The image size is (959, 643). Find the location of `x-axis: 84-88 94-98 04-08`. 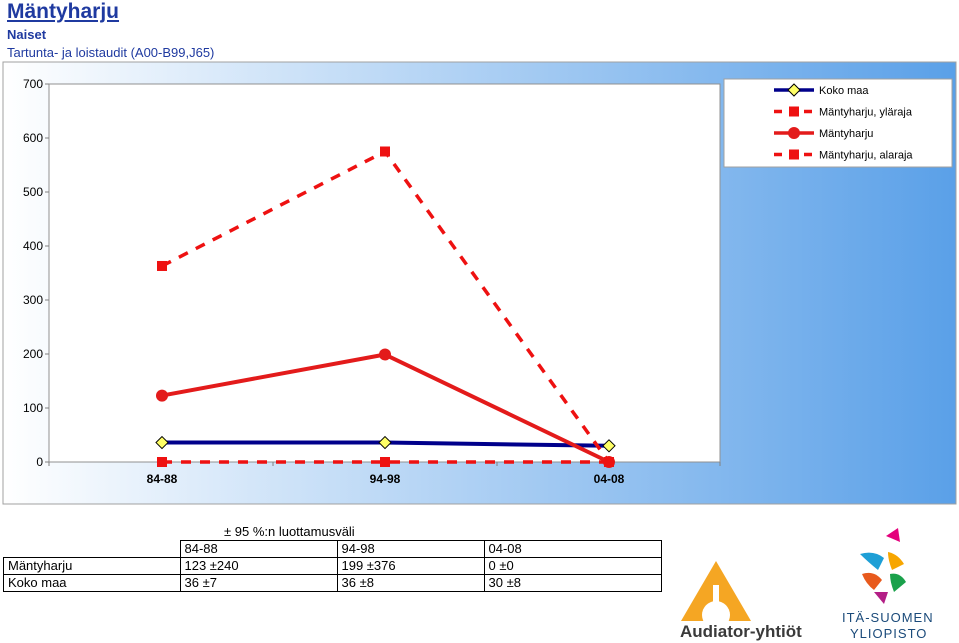

x-axis: 84-88 94-98 04-08 is located at coordinates (384, 474).